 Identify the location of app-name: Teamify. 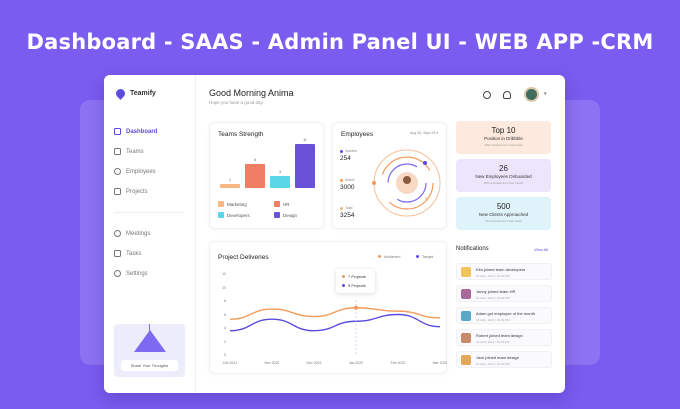
(143, 93).